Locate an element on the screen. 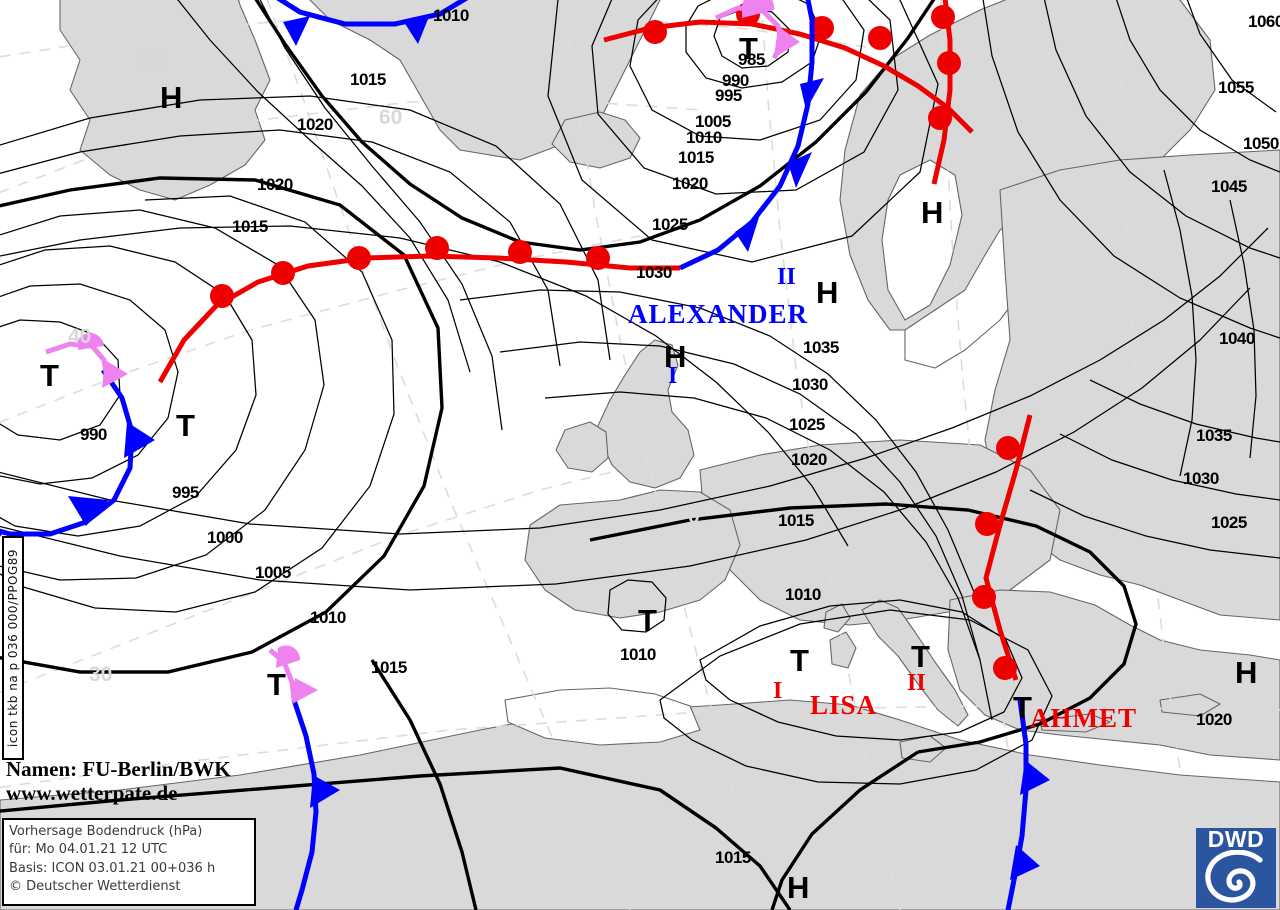 Image resolution: width=1280 pixels, height=910 pixels. occluded-front-iberia is located at coordinates (282, 674).